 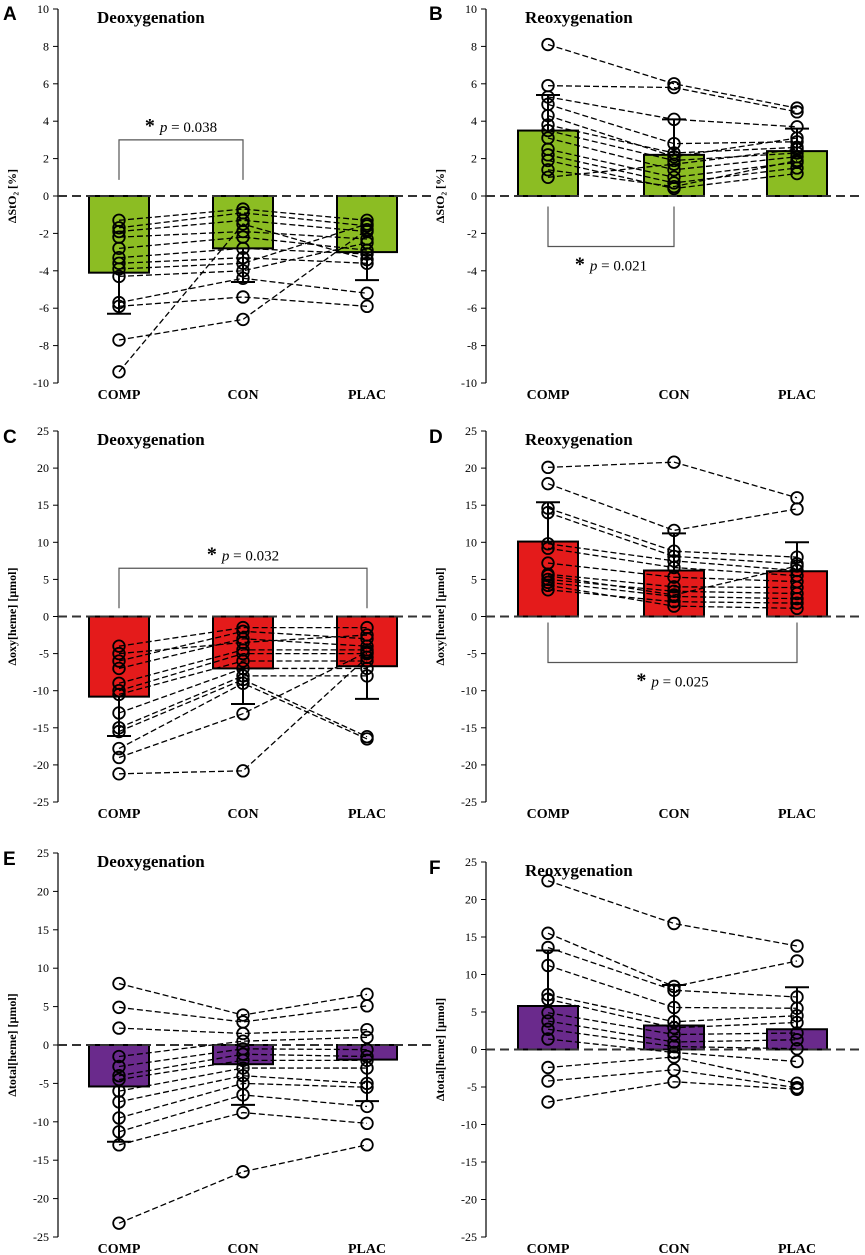 What do you see at coordinates (471, 975) in the screenshot?
I see `y-tick-label: 10` at bounding box center [471, 975].